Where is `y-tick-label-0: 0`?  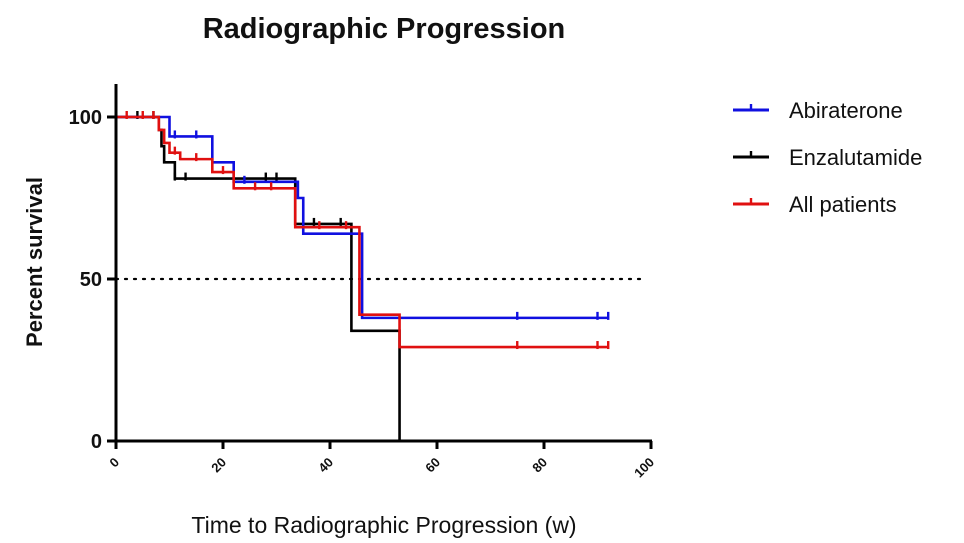
y-tick-label-0: 0 is located at coordinates (96, 442).